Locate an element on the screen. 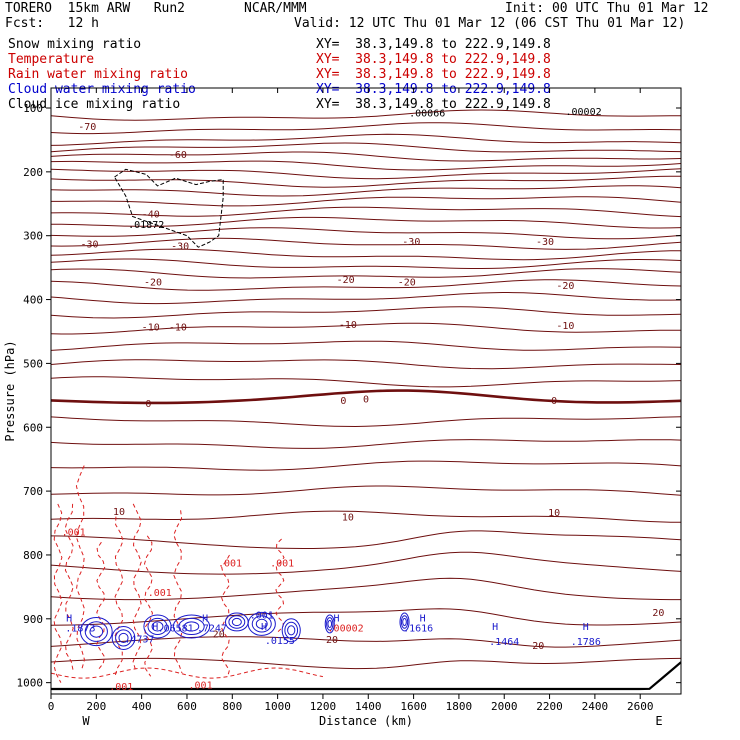 This screenshot has width=740, height=740. y-axis-title: Pressure (hPa) is located at coordinates (10, 390).